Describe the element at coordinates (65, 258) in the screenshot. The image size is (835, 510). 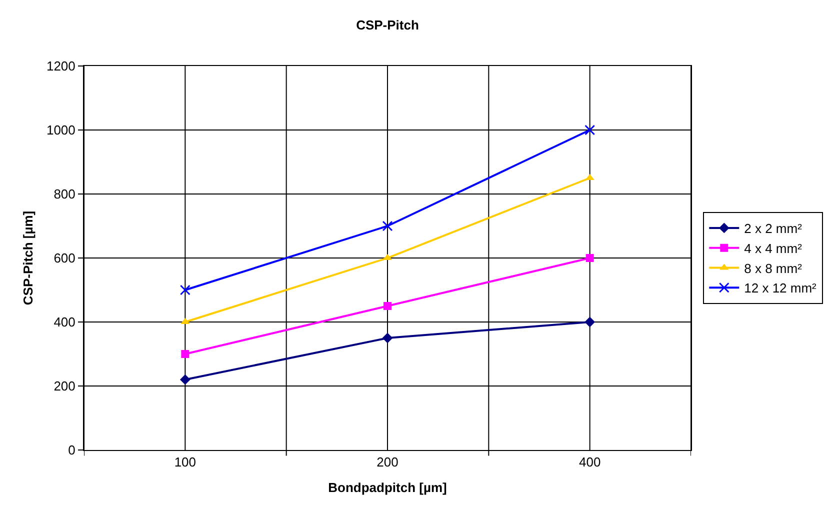
I see `y-tick-label: 600` at that location.